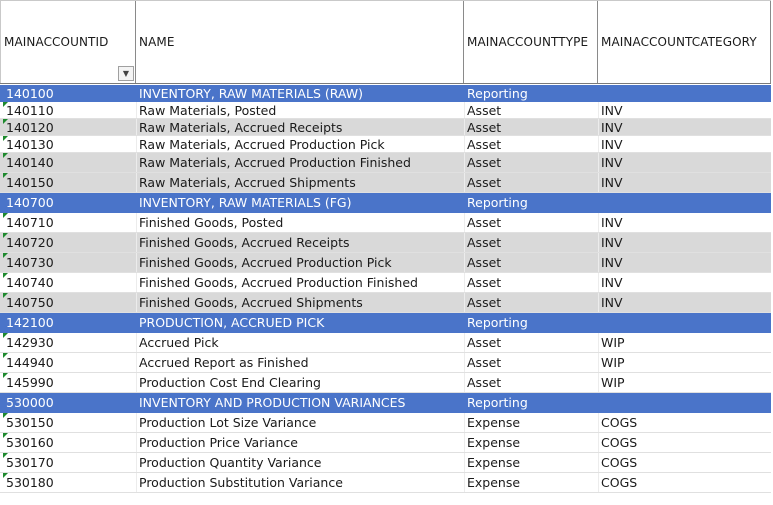 The width and height of the screenshot is (773, 505). Describe the element at coordinates (241, 127) in the screenshot. I see `cell-name: Raw Materials, Accrued Receipts` at that location.